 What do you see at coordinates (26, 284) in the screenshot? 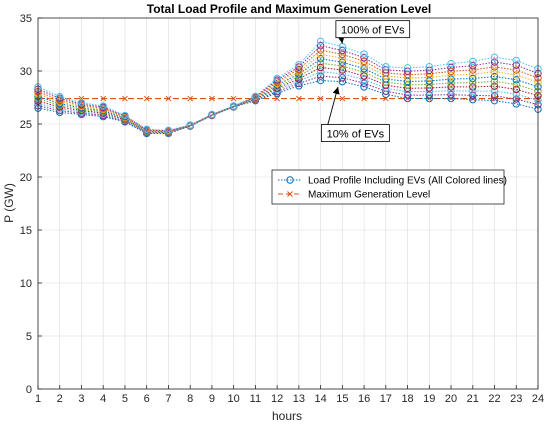
I see `y-tick-label: 10` at bounding box center [26, 284].